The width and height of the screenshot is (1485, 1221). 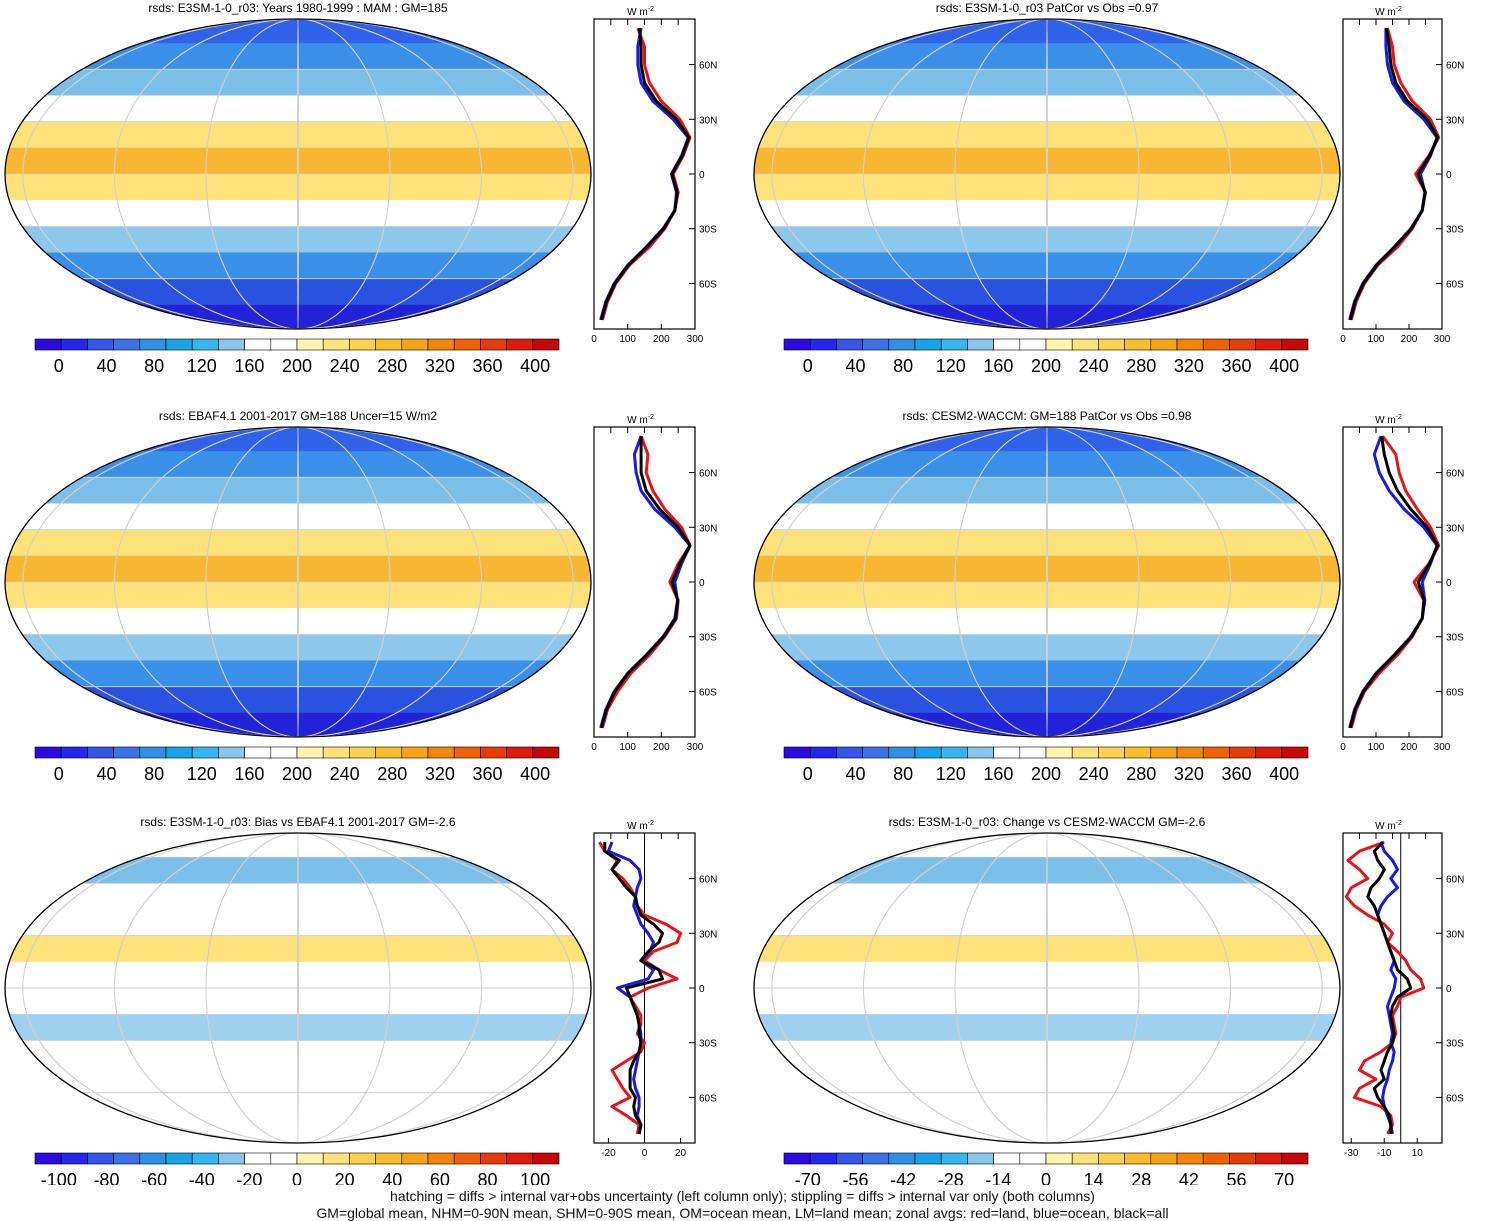 What do you see at coordinates (1284, 366) in the screenshot?
I see `colorbar-tick-label: 400` at bounding box center [1284, 366].